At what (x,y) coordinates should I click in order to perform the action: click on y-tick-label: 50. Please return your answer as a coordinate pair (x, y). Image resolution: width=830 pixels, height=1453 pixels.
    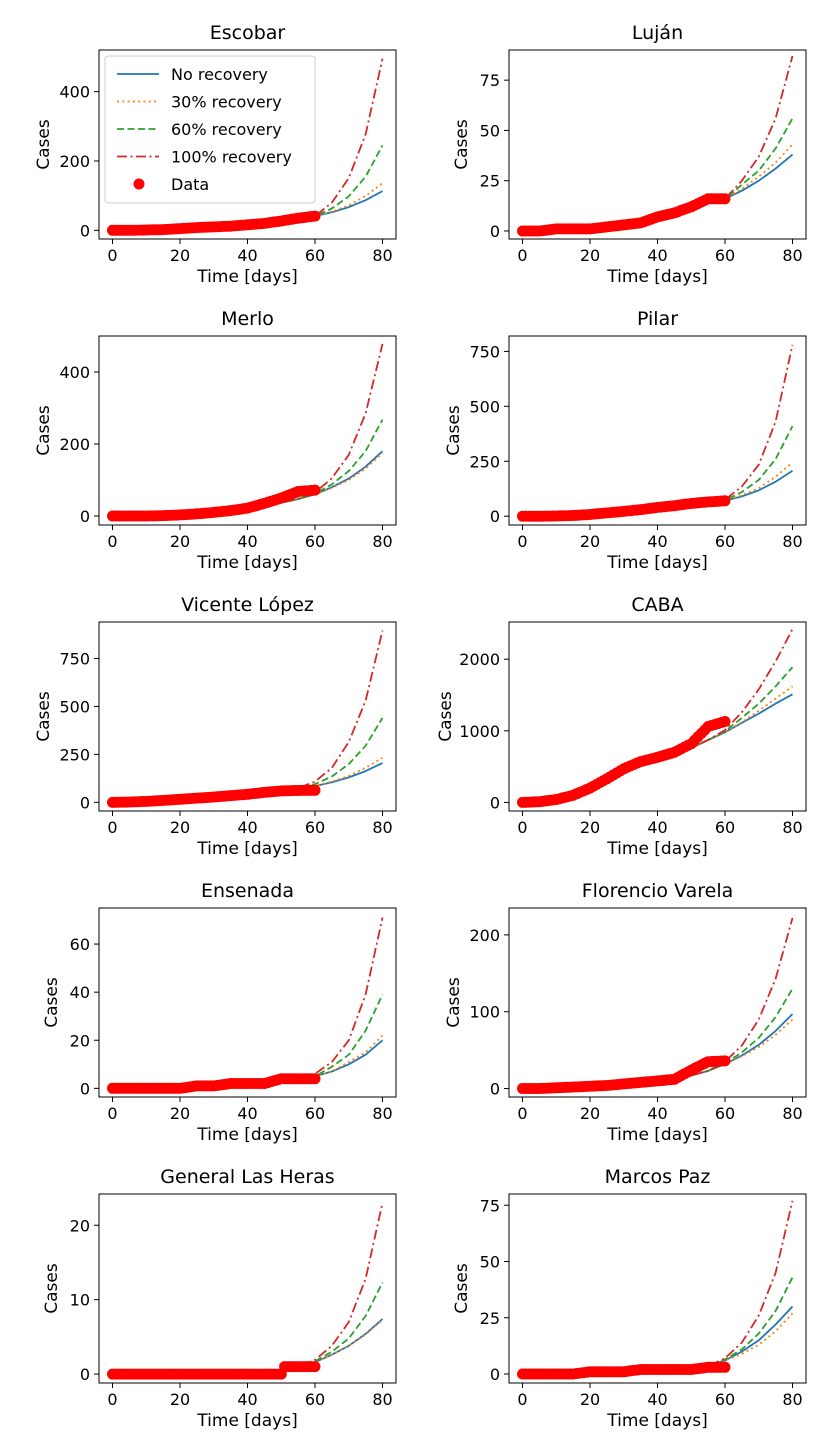
    Looking at the image, I should click on (490, 130).